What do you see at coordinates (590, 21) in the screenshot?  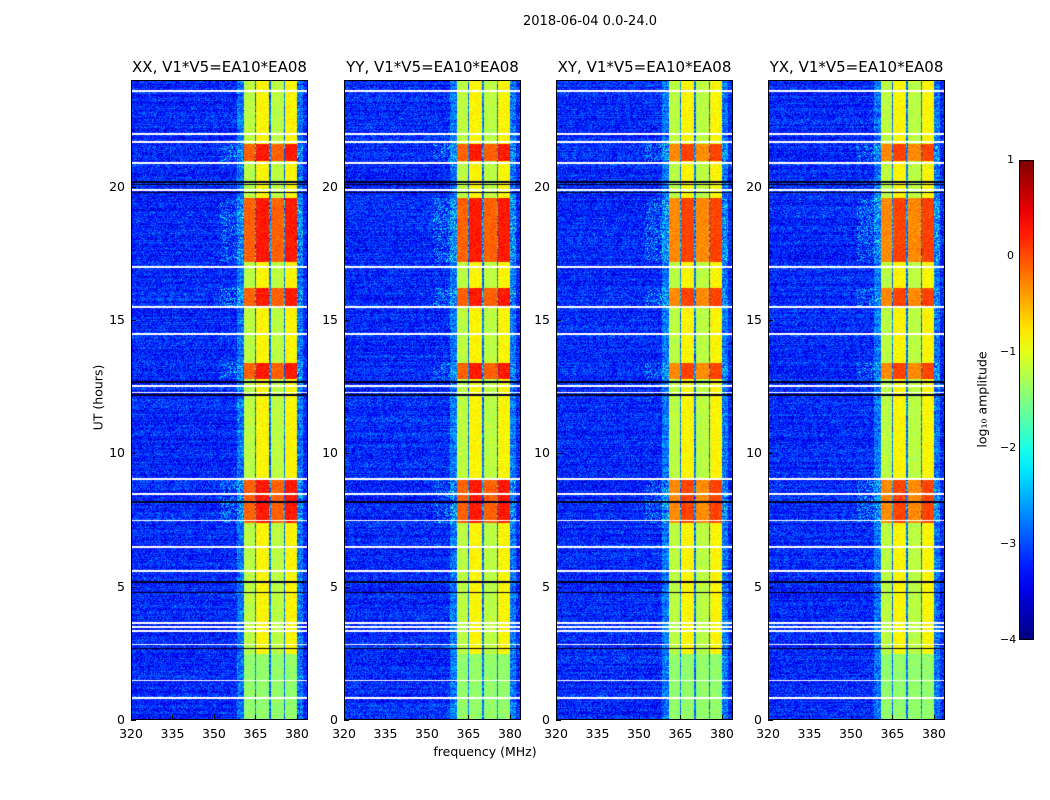 I see `figure-title: 2018-06-04 0.0-24.0` at bounding box center [590, 21].